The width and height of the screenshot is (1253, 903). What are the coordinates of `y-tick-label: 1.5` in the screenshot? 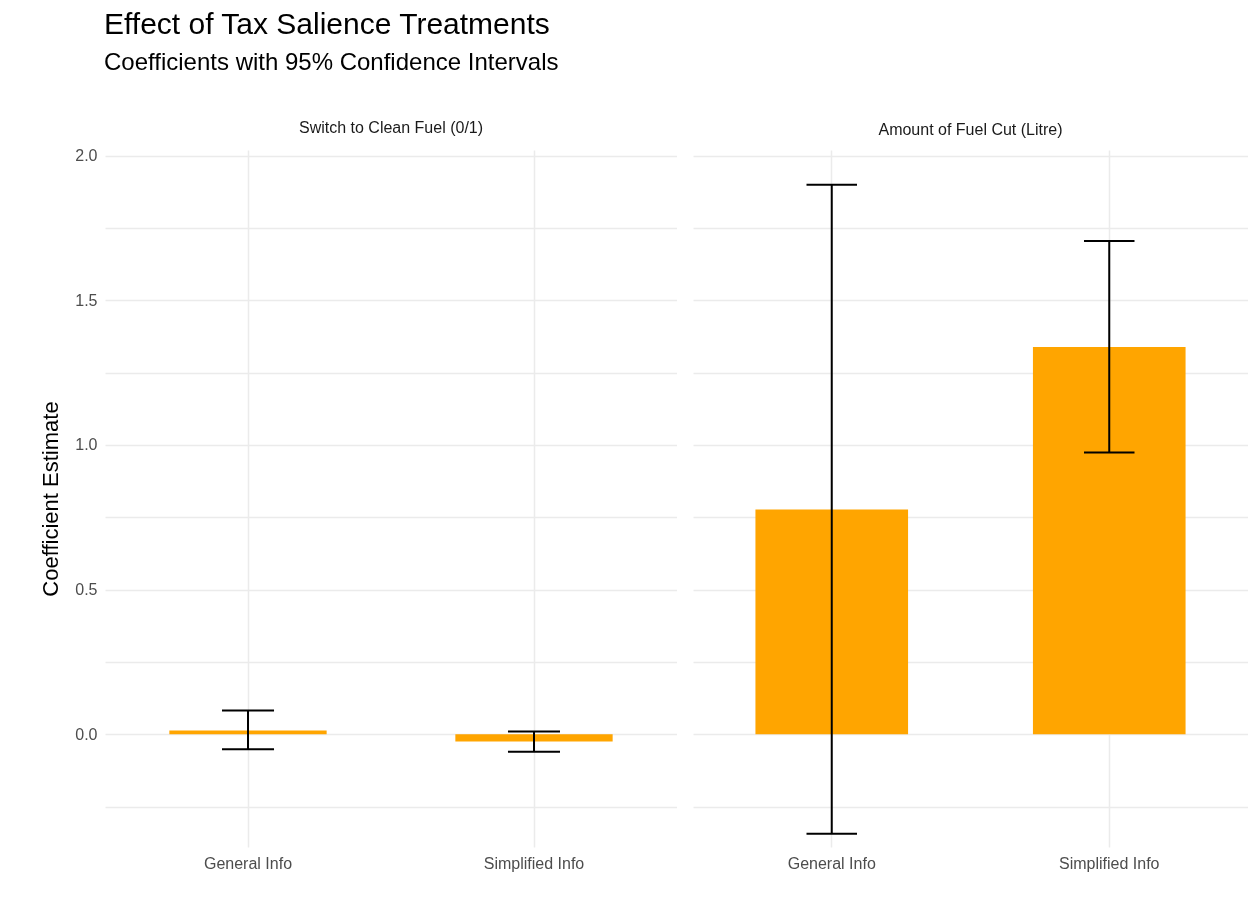 It's located at (86, 300).